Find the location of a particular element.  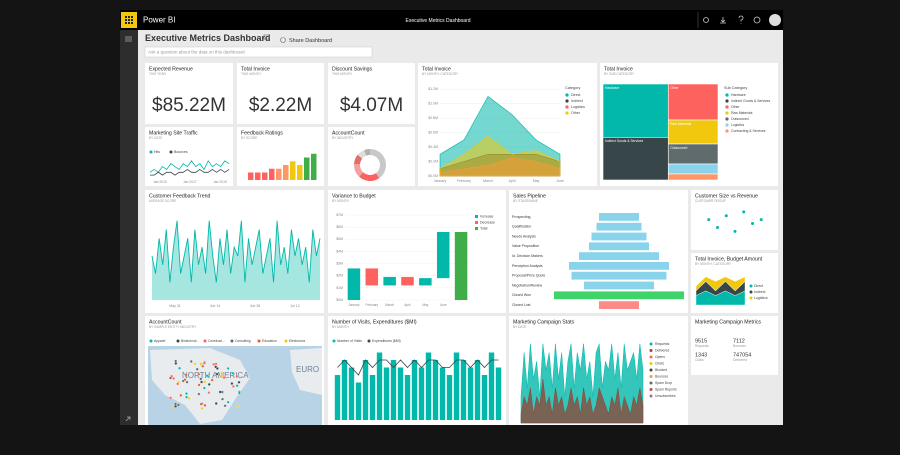

share-icon is located at coordinates (283, 40).